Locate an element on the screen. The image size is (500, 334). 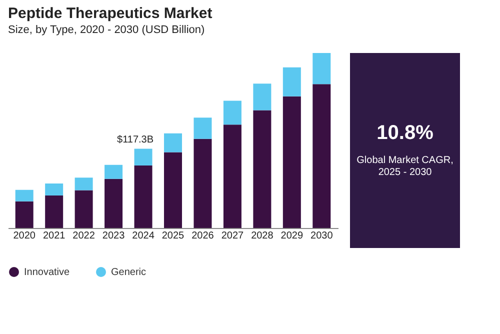
text: 10.8% is located at coordinates (405, 133).